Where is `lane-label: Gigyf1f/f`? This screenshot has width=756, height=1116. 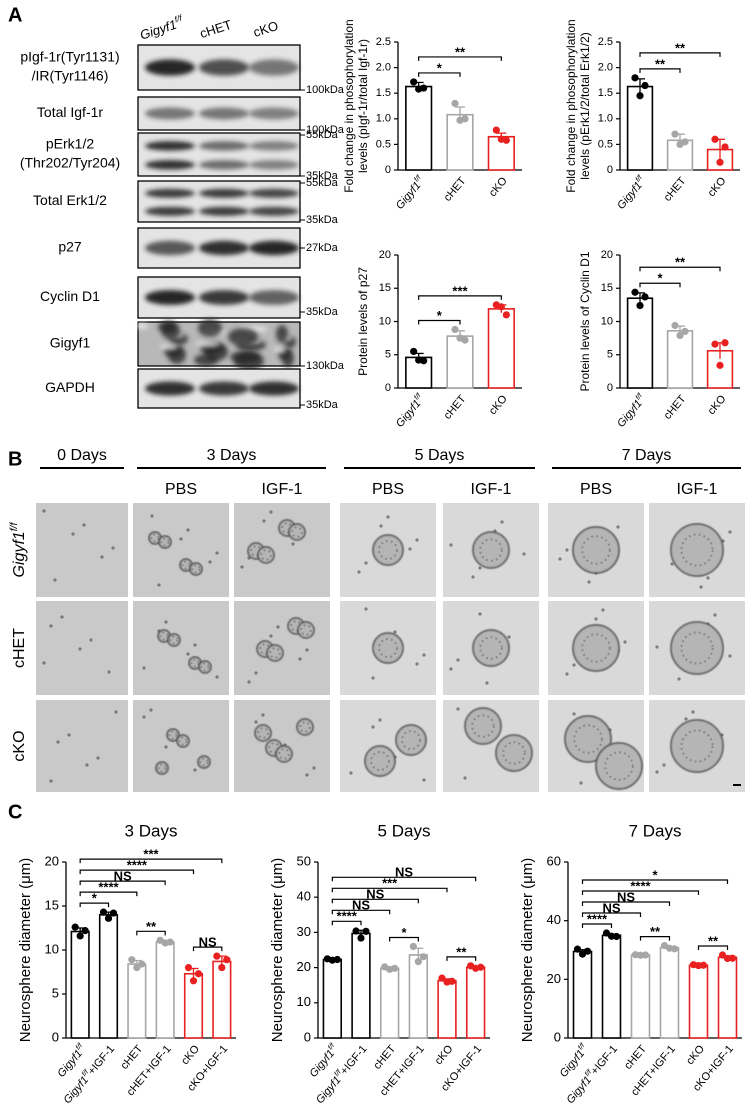
lane-label: Gigyf1f/f is located at coordinates (161, 27).